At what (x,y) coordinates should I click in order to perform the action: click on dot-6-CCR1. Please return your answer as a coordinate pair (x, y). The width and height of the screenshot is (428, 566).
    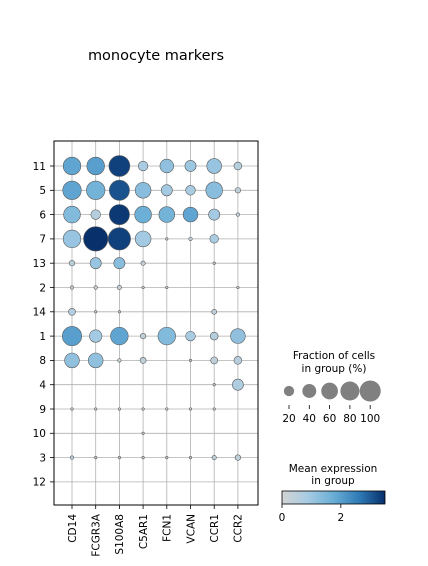
    Looking at the image, I should click on (214, 214).